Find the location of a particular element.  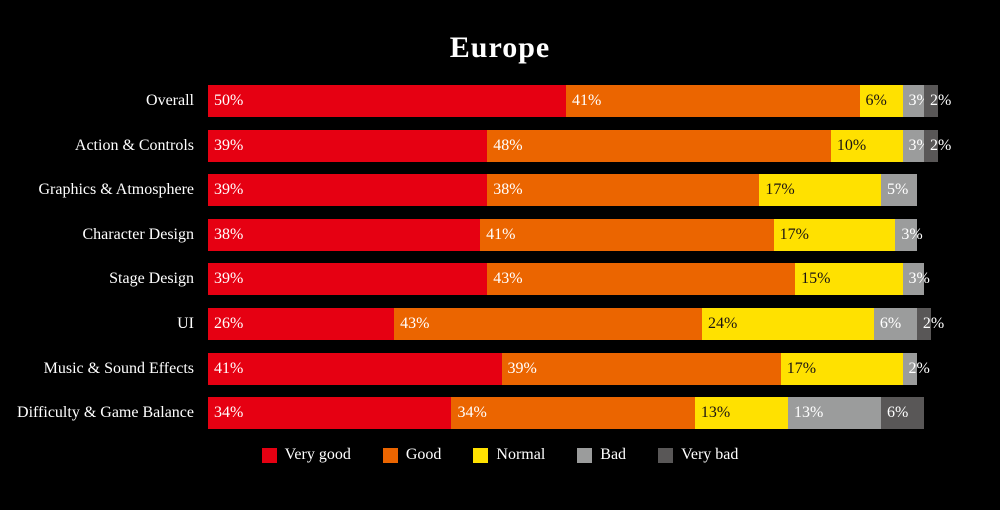

legend-label: Very bad is located at coordinates (710, 454).